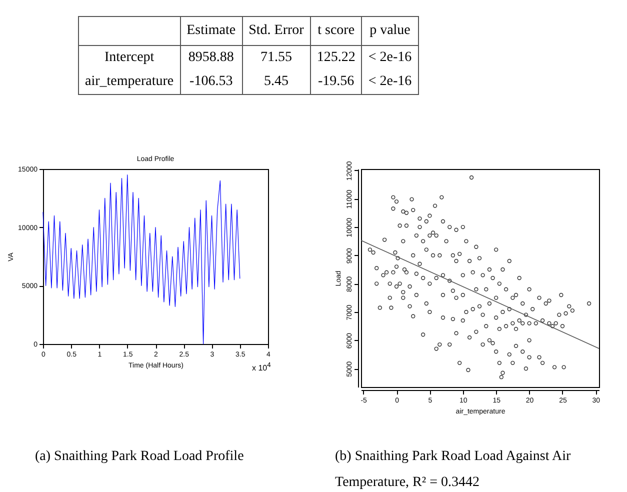 The width and height of the screenshot is (627, 492). What do you see at coordinates (211, 82) in the screenshot?
I see `text: -106.53` at bounding box center [211, 82].